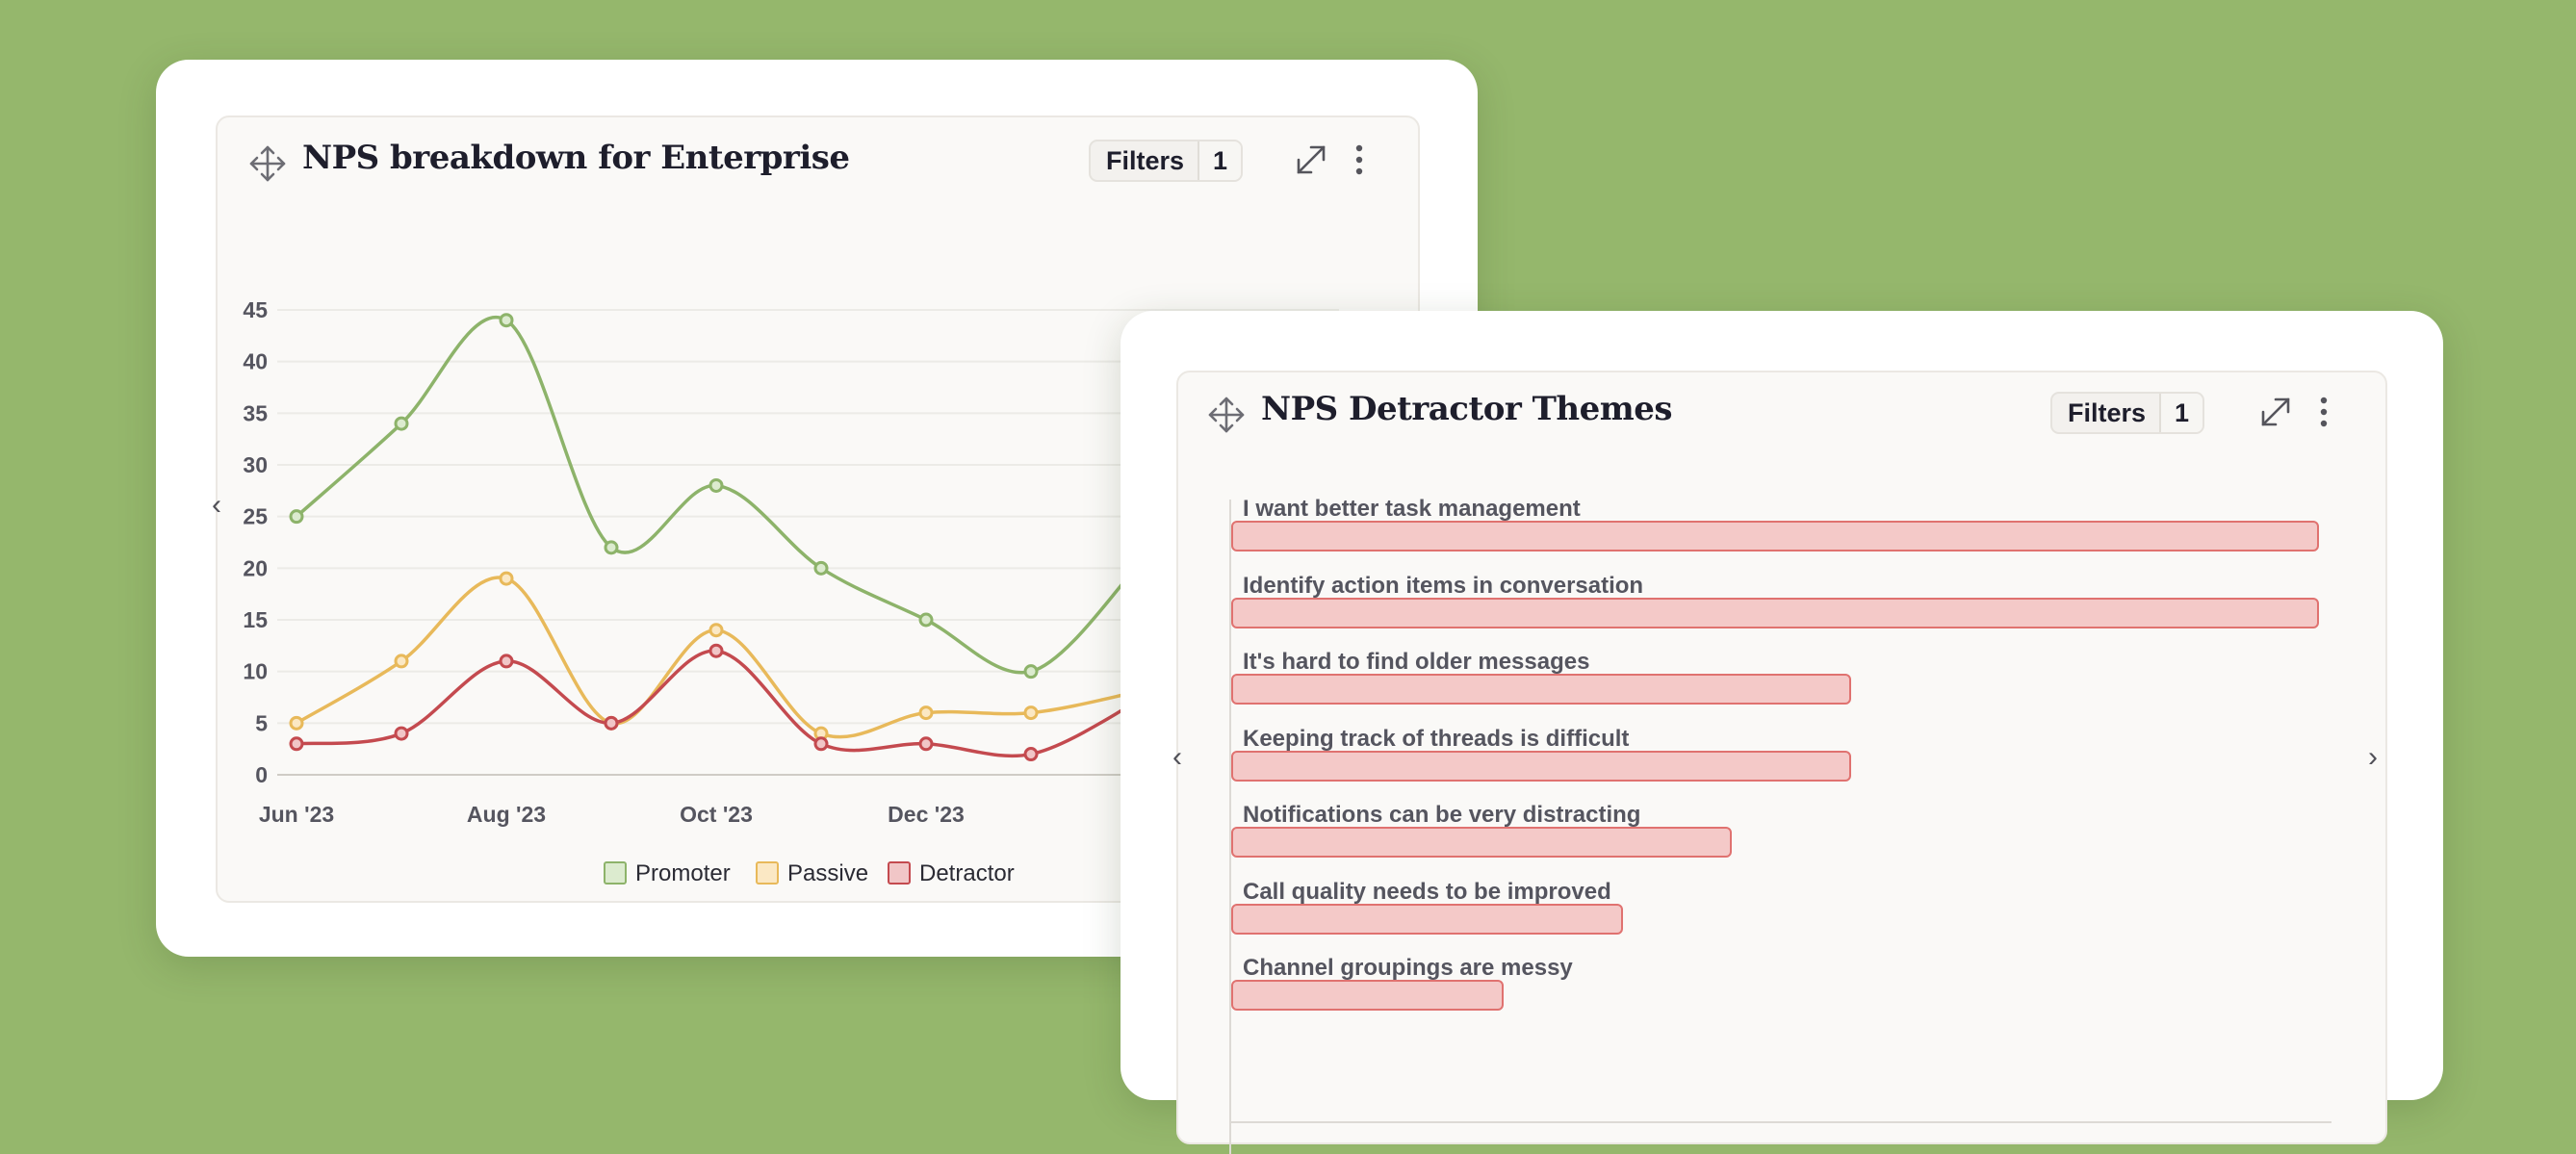  Describe the element at coordinates (261, 774) in the screenshot. I see `y-tick-label: 0` at that location.